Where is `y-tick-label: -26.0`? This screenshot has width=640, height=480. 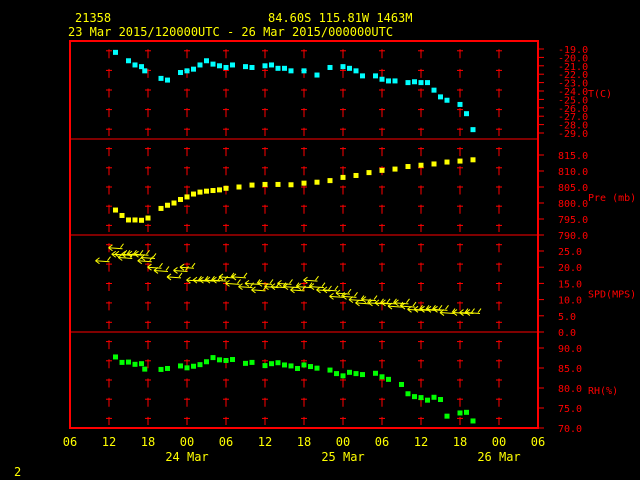
y-tick-label: -26.0 is located at coordinates (573, 109).